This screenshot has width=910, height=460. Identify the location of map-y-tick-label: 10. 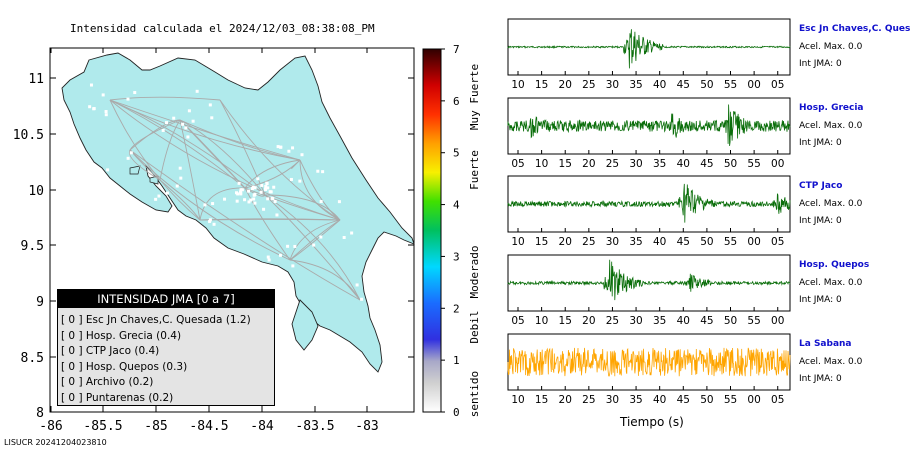
(36, 191).